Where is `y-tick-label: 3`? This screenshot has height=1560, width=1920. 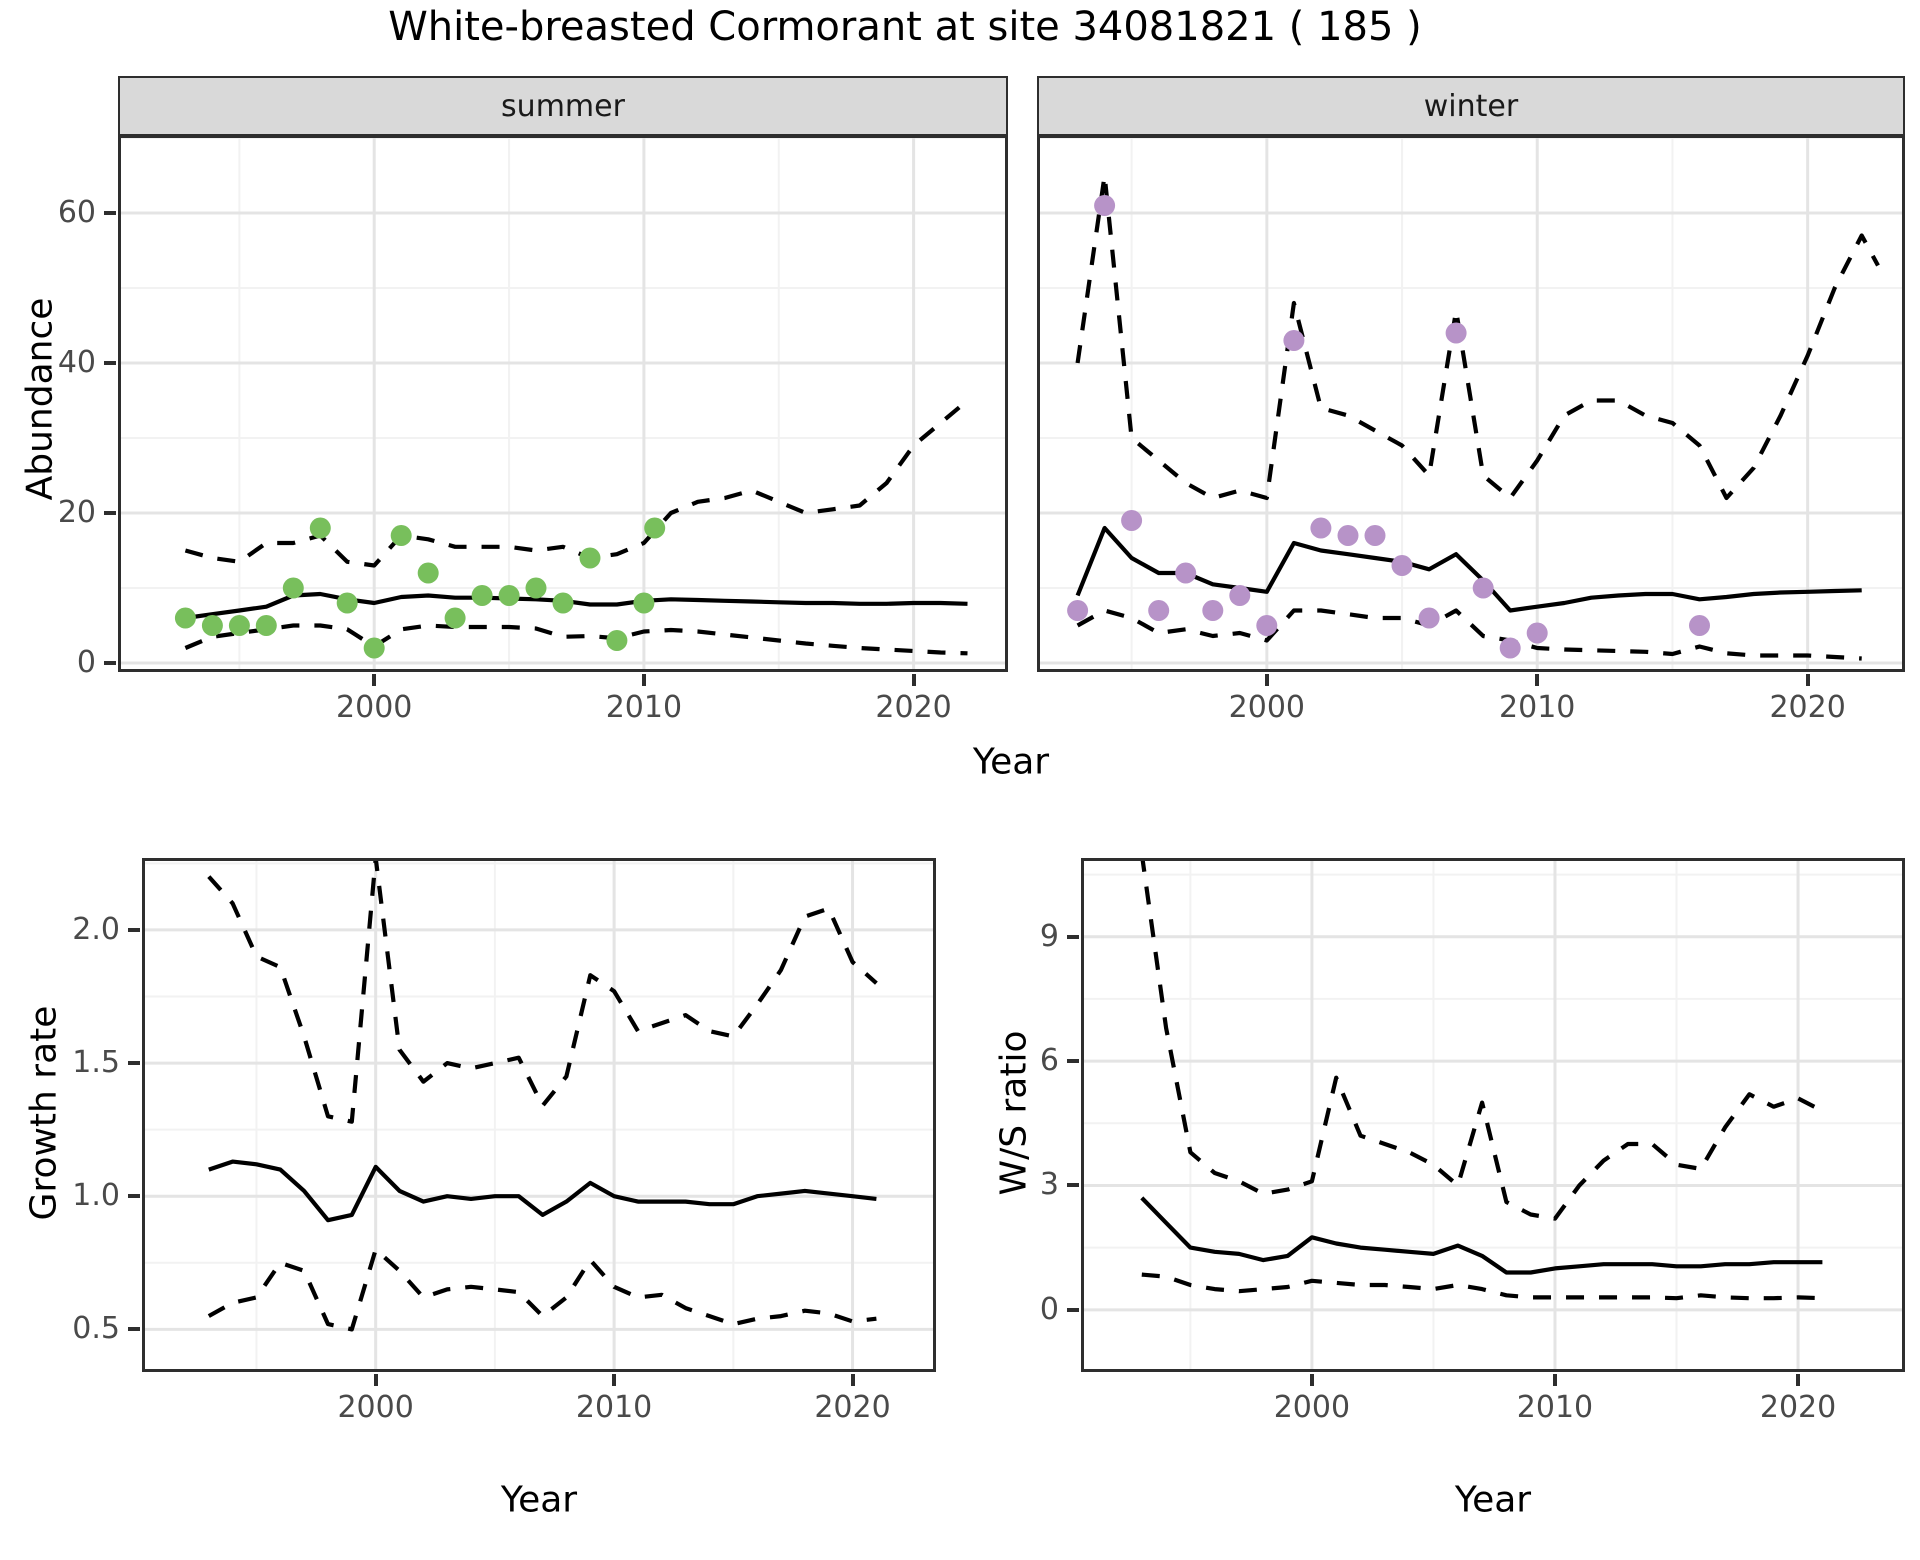
y-tick-label: 3 is located at coordinates (1049, 1185).